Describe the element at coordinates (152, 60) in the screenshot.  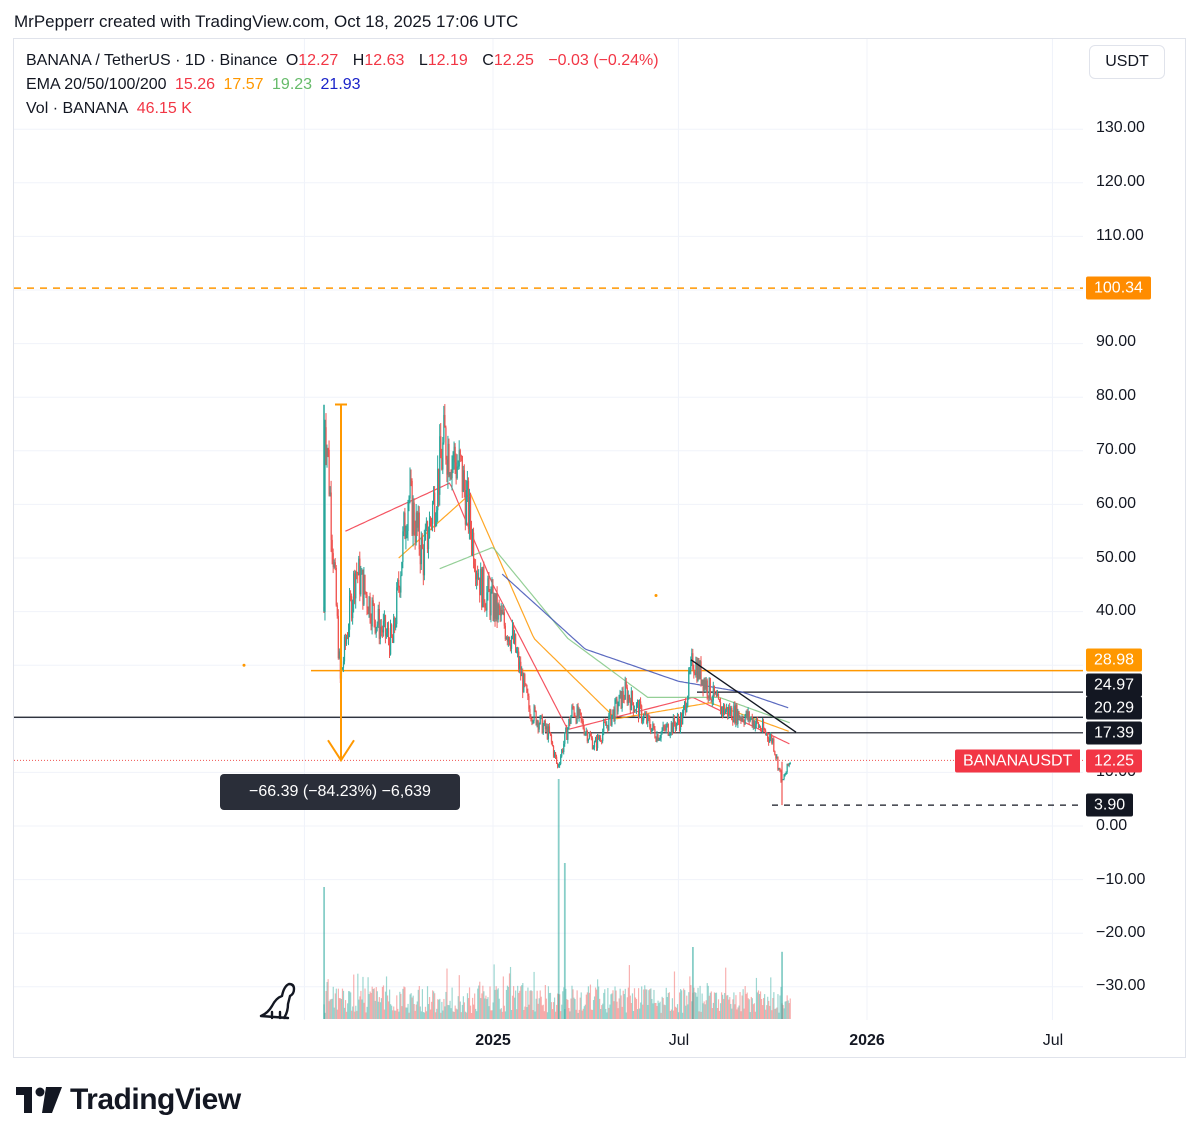
I see `symbol-name: BANANA / TetherUS · 1D · Binance` at that location.